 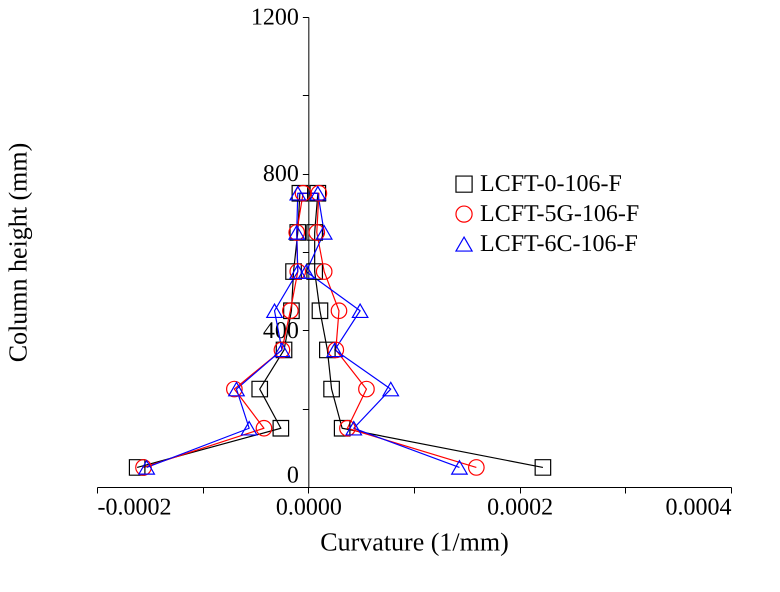 What do you see at coordinates (551, 184) in the screenshot?
I see `legend-label: LCFT-0-106-F` at bounding box center [551, 184].